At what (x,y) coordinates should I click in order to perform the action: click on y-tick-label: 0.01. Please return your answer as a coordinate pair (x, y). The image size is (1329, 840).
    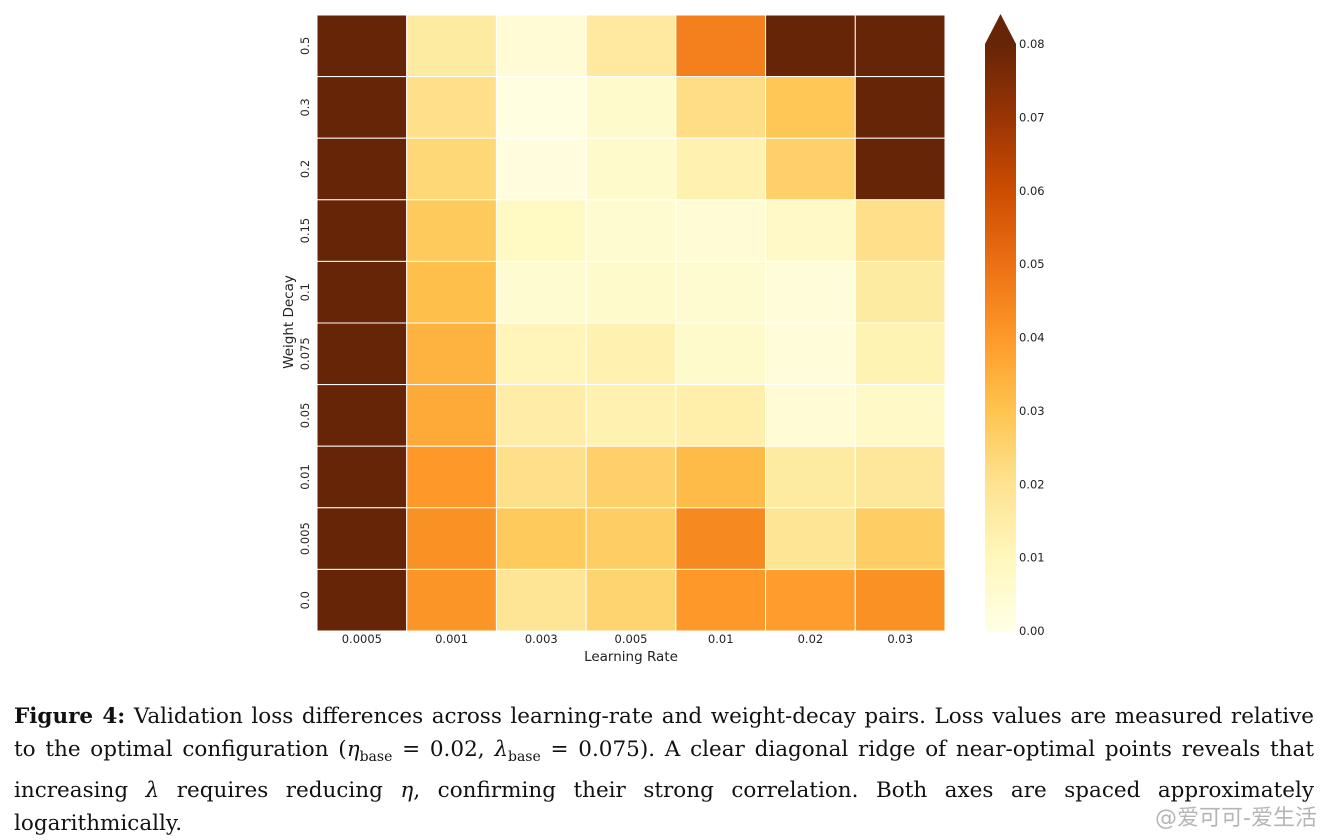
    Looking at the image, I should click on (305, 477).